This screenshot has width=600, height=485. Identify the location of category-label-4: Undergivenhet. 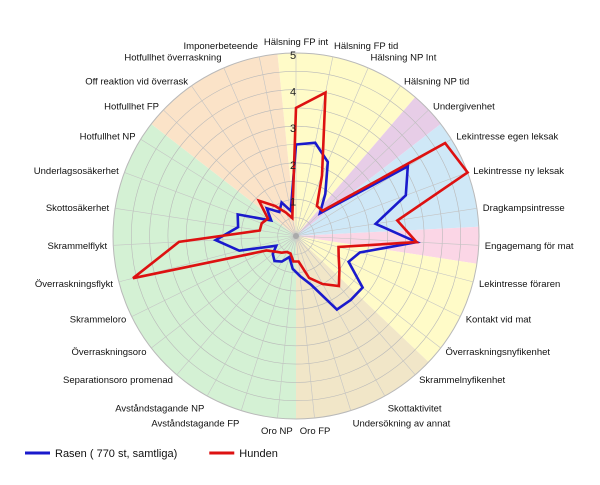
(464, 106).